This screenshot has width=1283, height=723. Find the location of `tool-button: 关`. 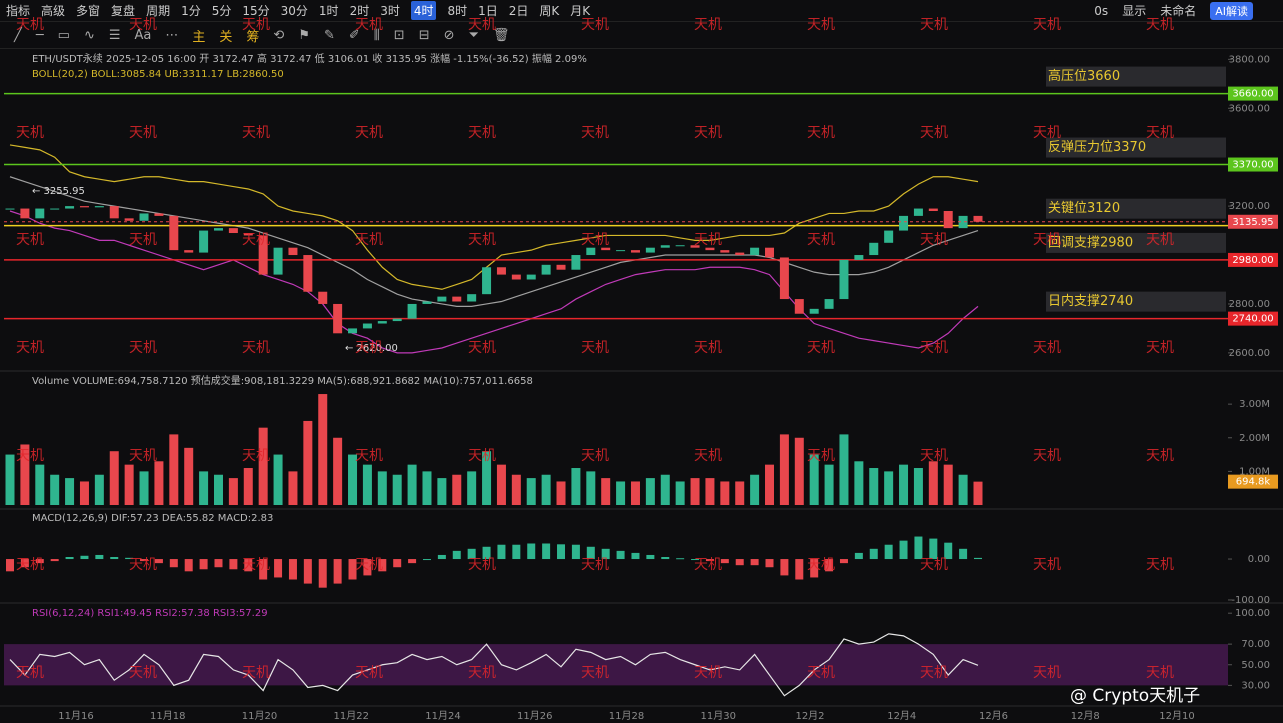

tool-button: 关 is located at coordinates (226, 37).